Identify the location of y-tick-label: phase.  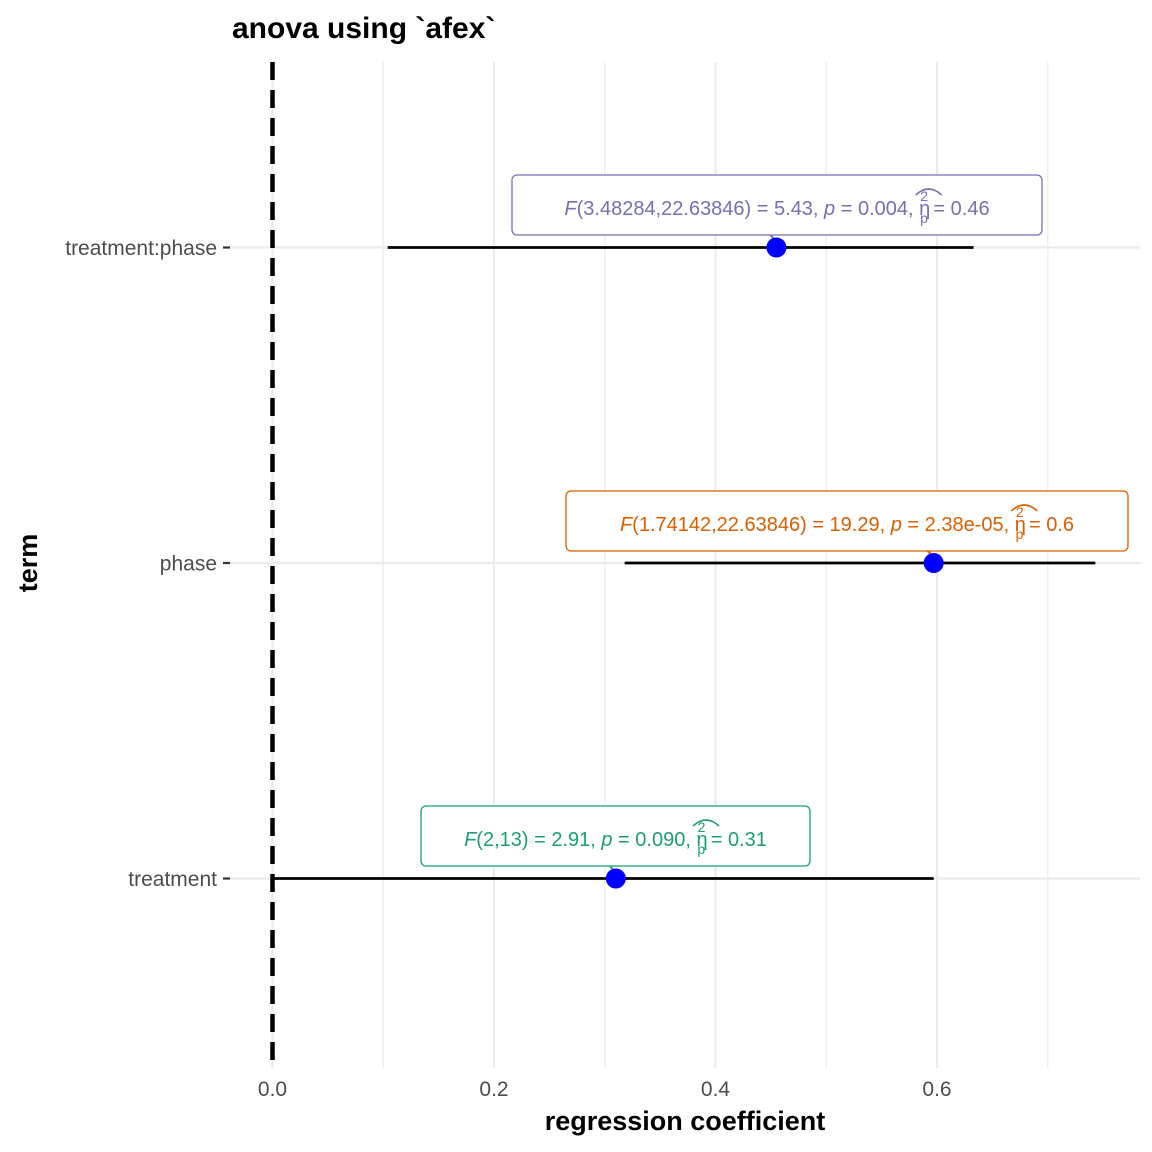
(188, 564).